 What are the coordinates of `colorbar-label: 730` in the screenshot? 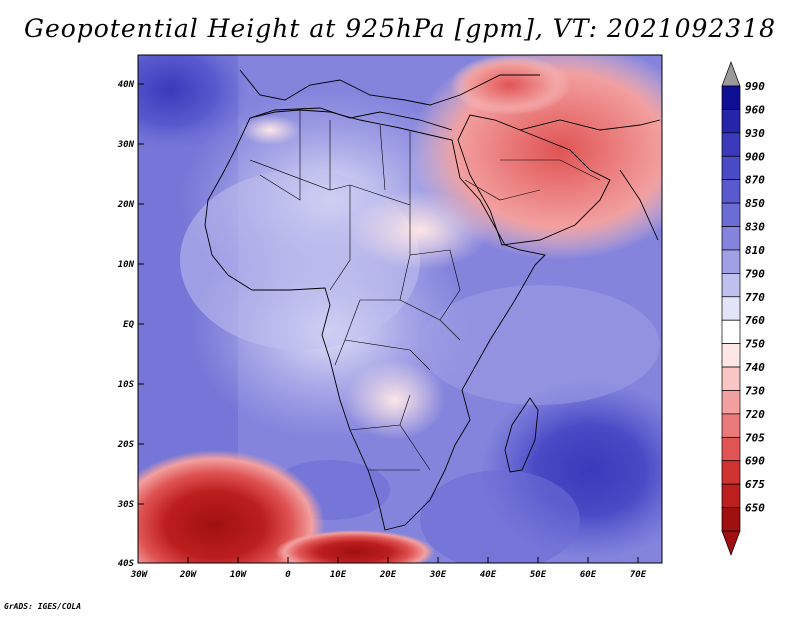 It's located at (755, 390).